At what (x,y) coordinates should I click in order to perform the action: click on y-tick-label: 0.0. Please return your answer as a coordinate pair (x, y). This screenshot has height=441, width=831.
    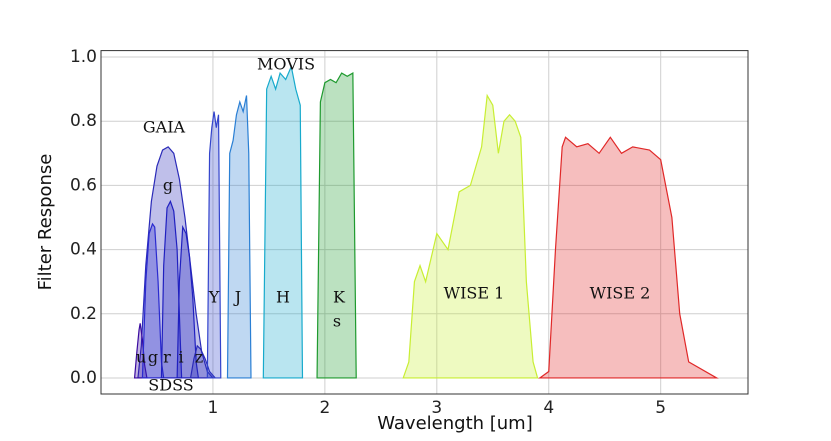
    Looking at the image, I should click on (83, 378).